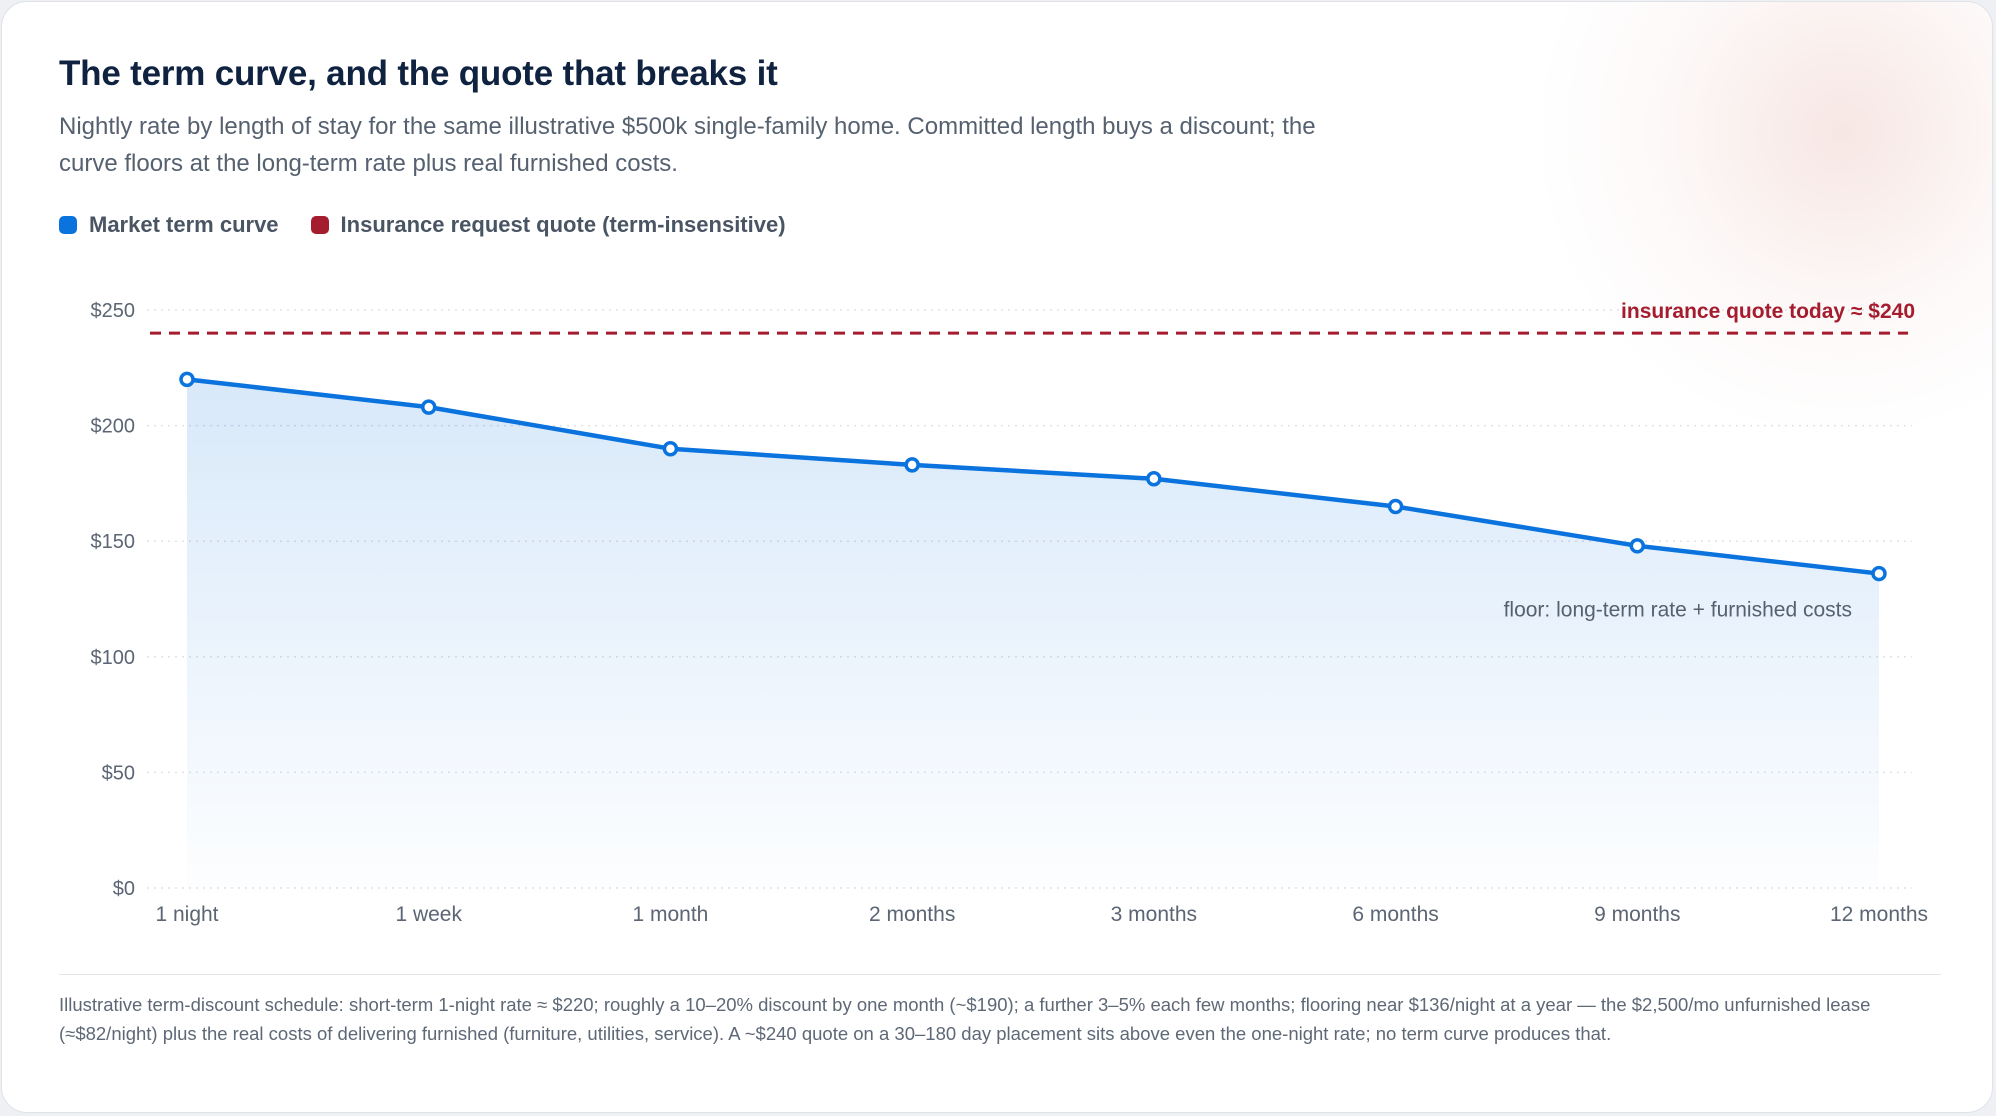 This screenshot has height=1116, width=1996. Describe the element at coordinates (1879, 914) in the screenshot. I see `x-tick-label: 12 months` at that location.